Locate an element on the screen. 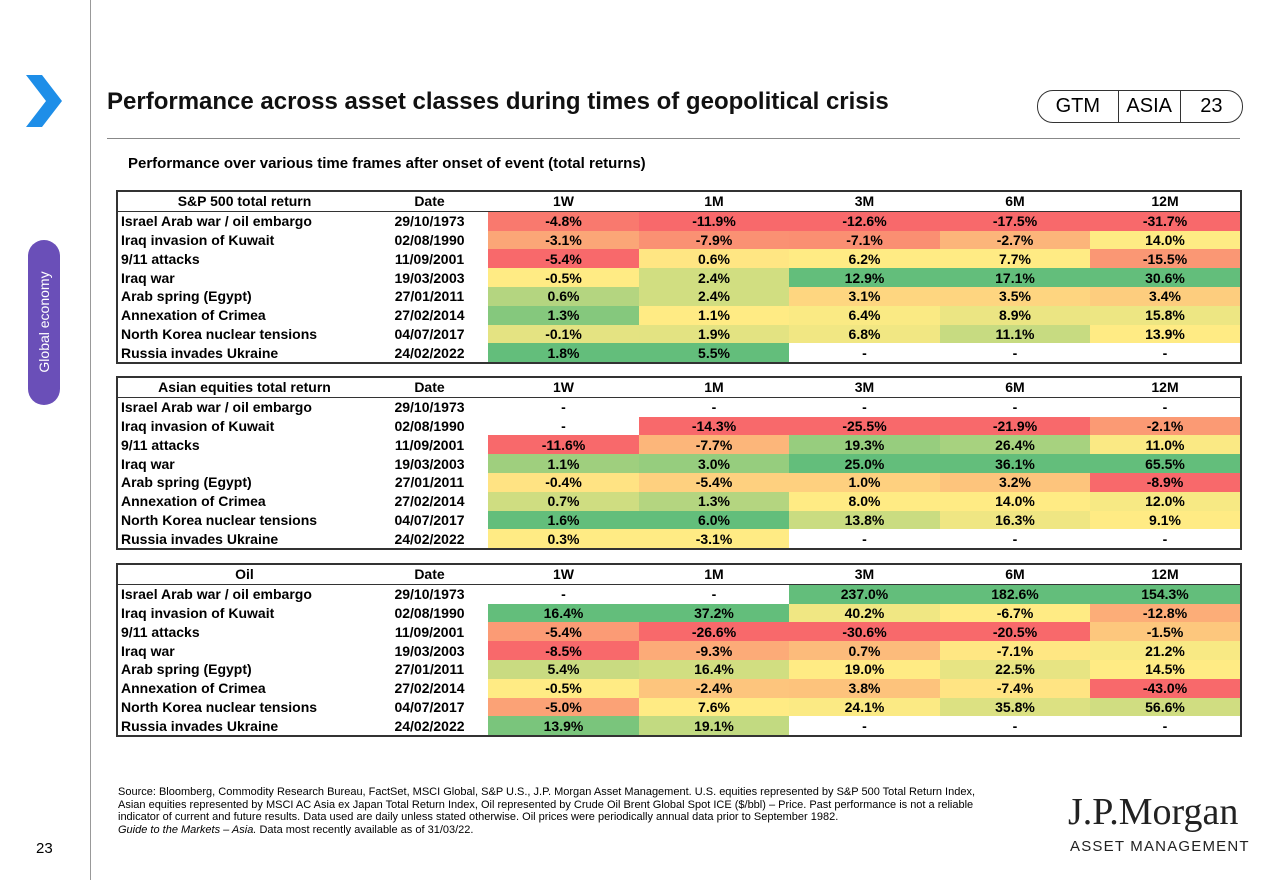 This screenshot has height=880, width=1270. value-cell: 11.1% is located at coordinates (1015, 334).